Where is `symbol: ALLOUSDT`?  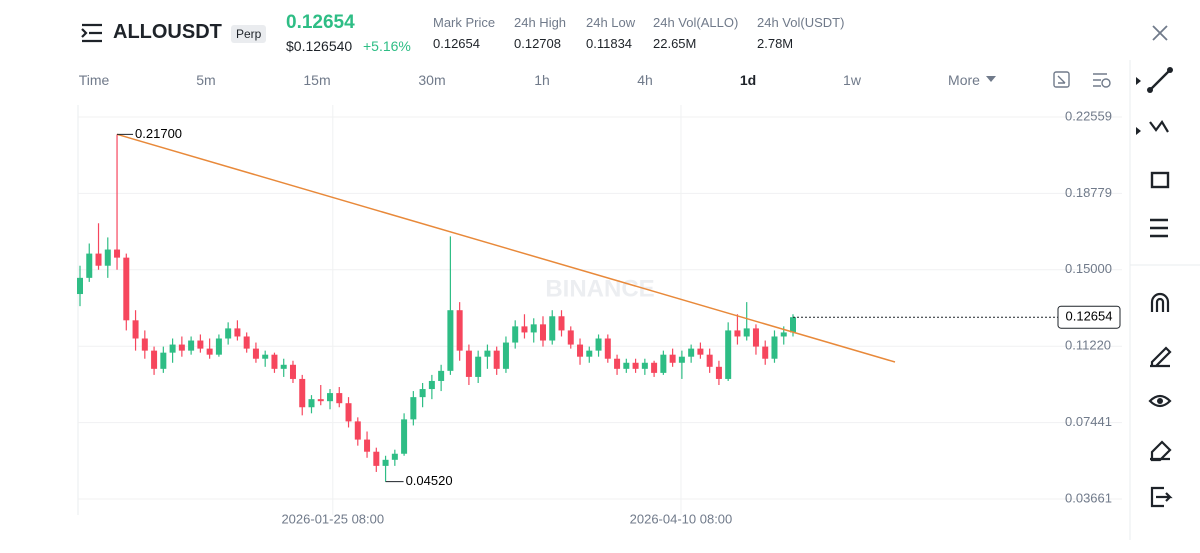 symbol: ALLOUSDT is located at coordinates (167, 32).